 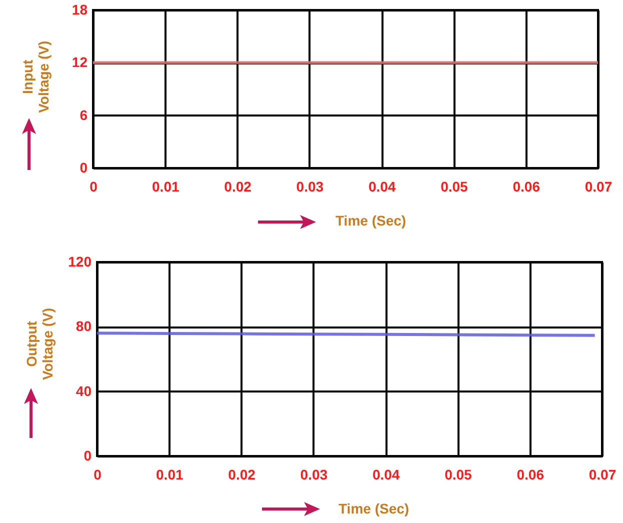 I want to click on y-tick-label: 40, so click(x=84, y=390).